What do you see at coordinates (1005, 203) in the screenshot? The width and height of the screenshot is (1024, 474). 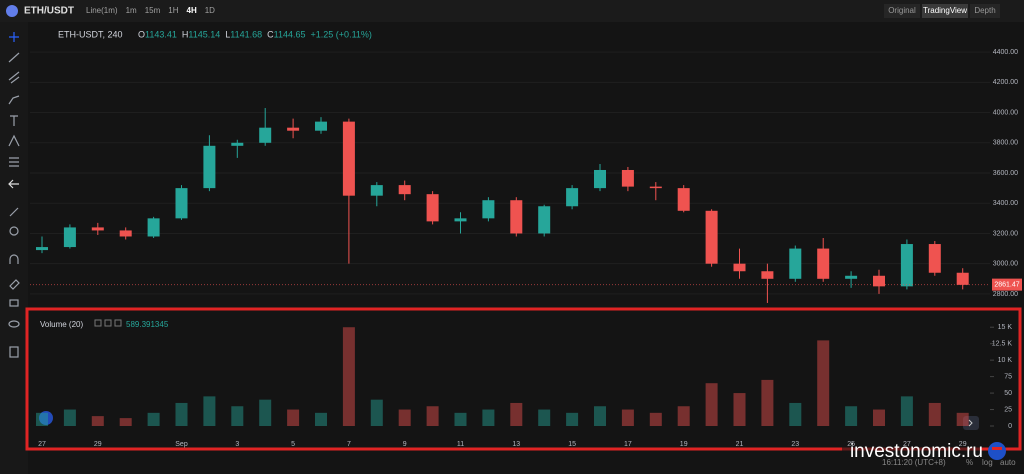 I see `y-tick-label: 3400.00` at bounding box center [1005, 203].